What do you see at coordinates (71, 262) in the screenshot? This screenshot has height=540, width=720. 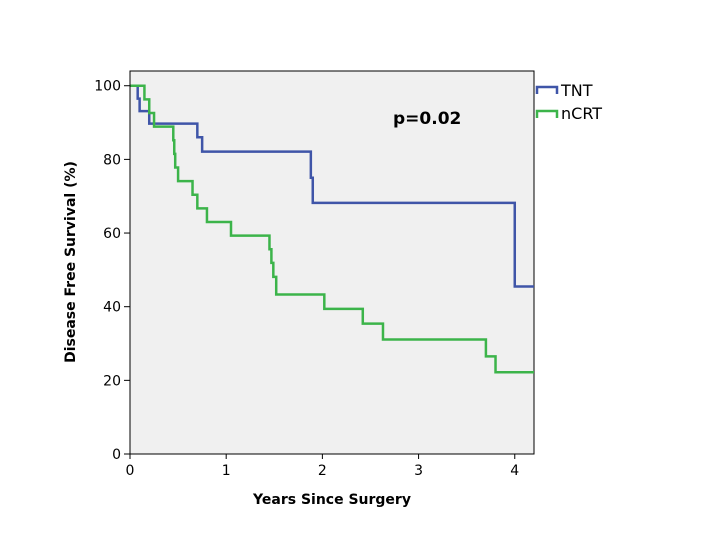 I see `y-axis-title: Disease Free Survival (%)` at bounding box center [71, 262].